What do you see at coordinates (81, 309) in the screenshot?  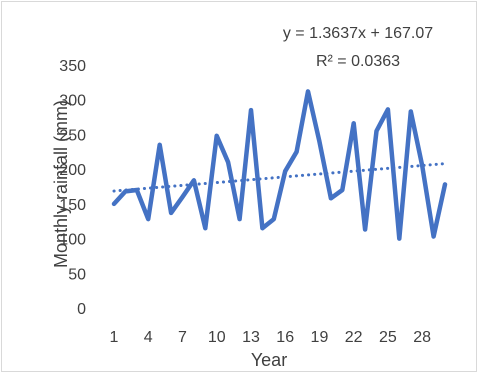 I see `y-tick-label: 0` at bounding box center [81, 309].